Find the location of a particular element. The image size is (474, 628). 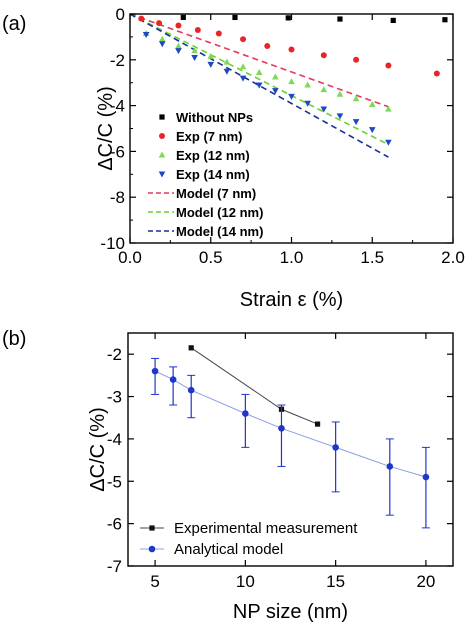

y-tick-label: -5 is located at coordinates (114, 481).